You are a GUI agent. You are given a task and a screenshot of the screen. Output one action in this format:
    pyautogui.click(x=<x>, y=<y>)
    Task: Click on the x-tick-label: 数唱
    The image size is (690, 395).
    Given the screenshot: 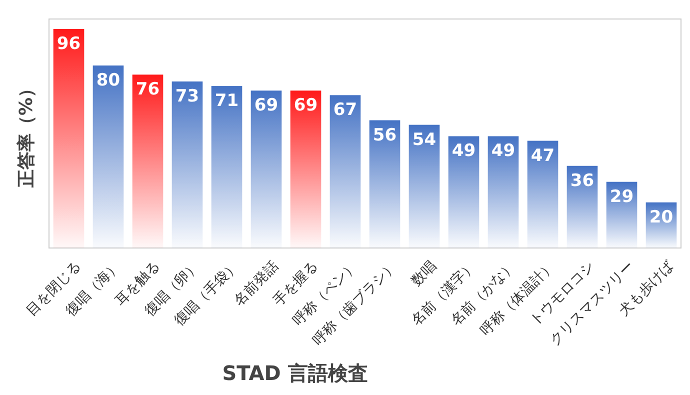 What is the action you would take?
    pyautogui.click(x=424, y=274)
    